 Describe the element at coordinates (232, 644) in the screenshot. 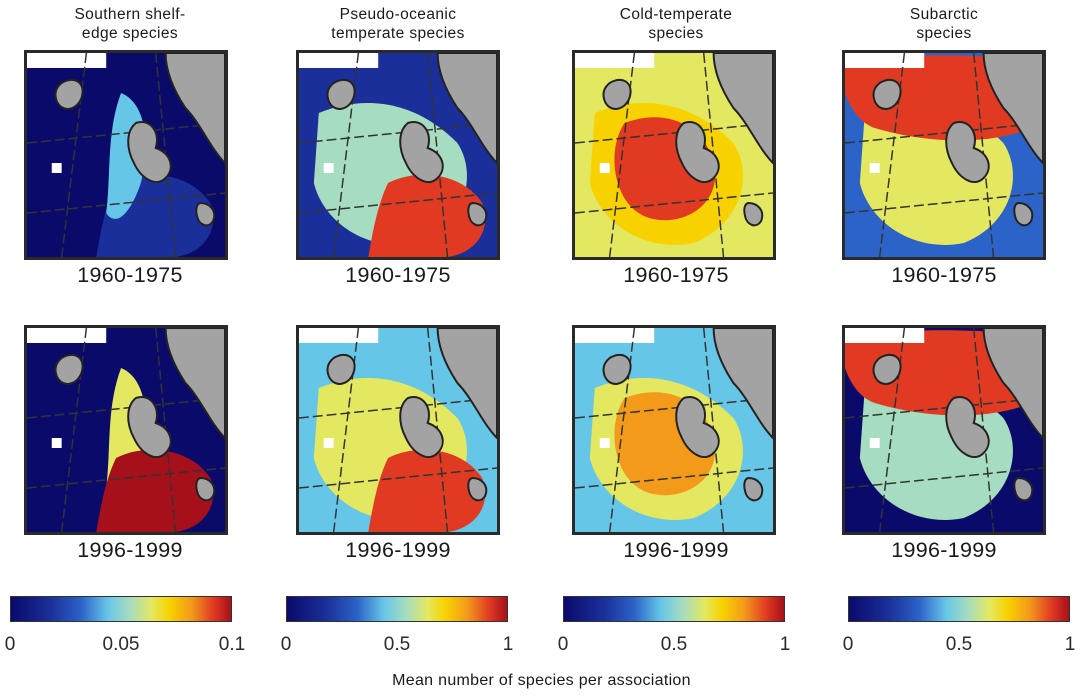

I see `colorbar-tick-label: 0.1` at that location.